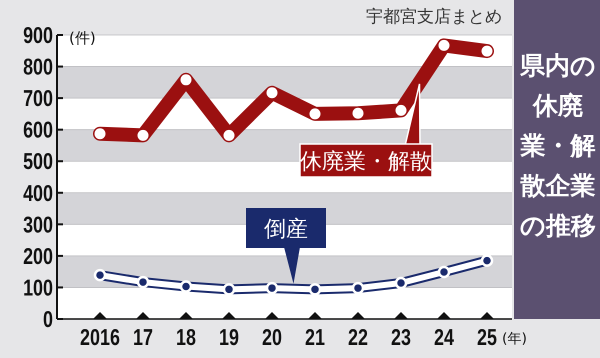  What do you see at coordinates (38, 257) in the screenshot?
I see `y-tick-label: 200` at bounding box center [38, 257].